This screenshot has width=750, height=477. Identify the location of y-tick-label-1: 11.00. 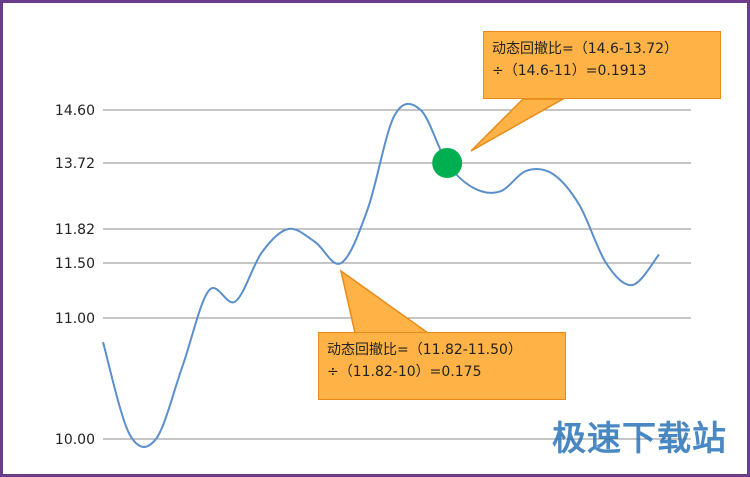
(75, 319).